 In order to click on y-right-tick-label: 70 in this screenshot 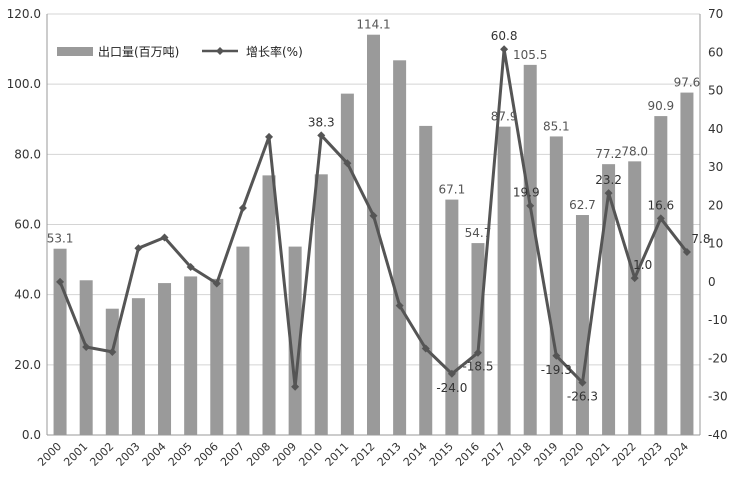, I will do `click(715, 14)`.